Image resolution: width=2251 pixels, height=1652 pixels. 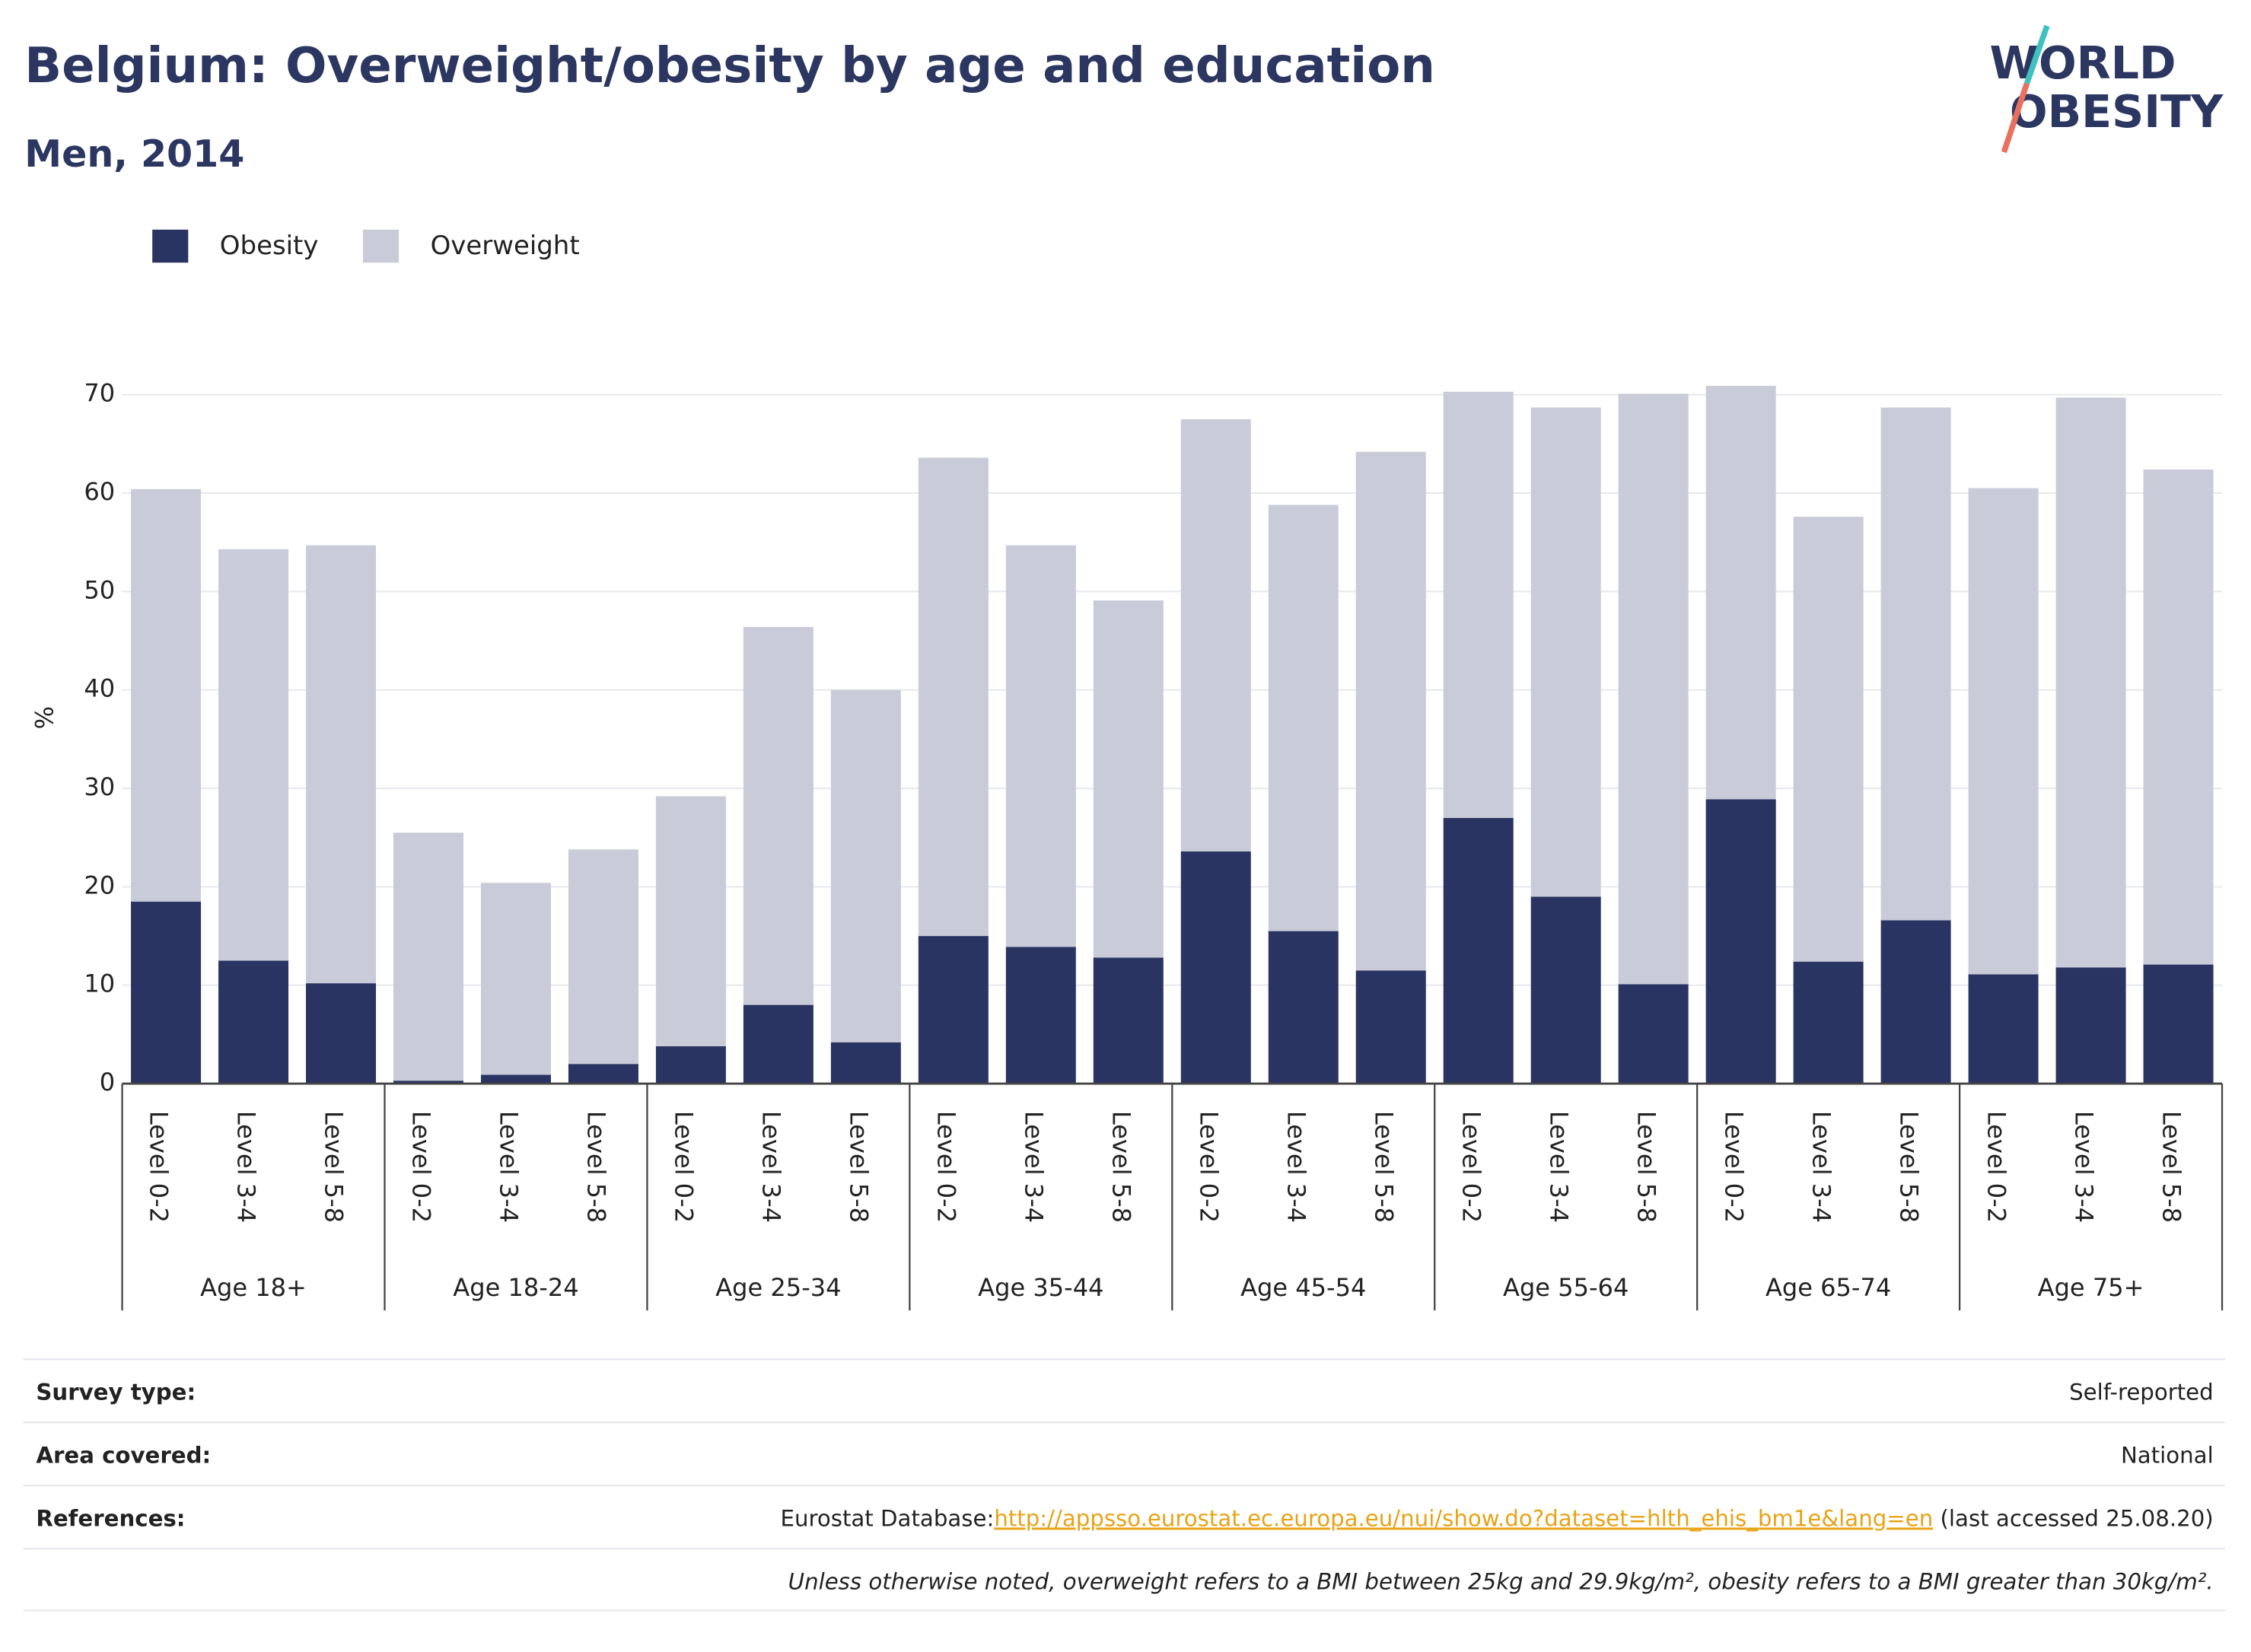 What do you see at coordinates (99, 491) in the screenshot?
I see `y-tick-label: 60` at bounding box center [99, 491].